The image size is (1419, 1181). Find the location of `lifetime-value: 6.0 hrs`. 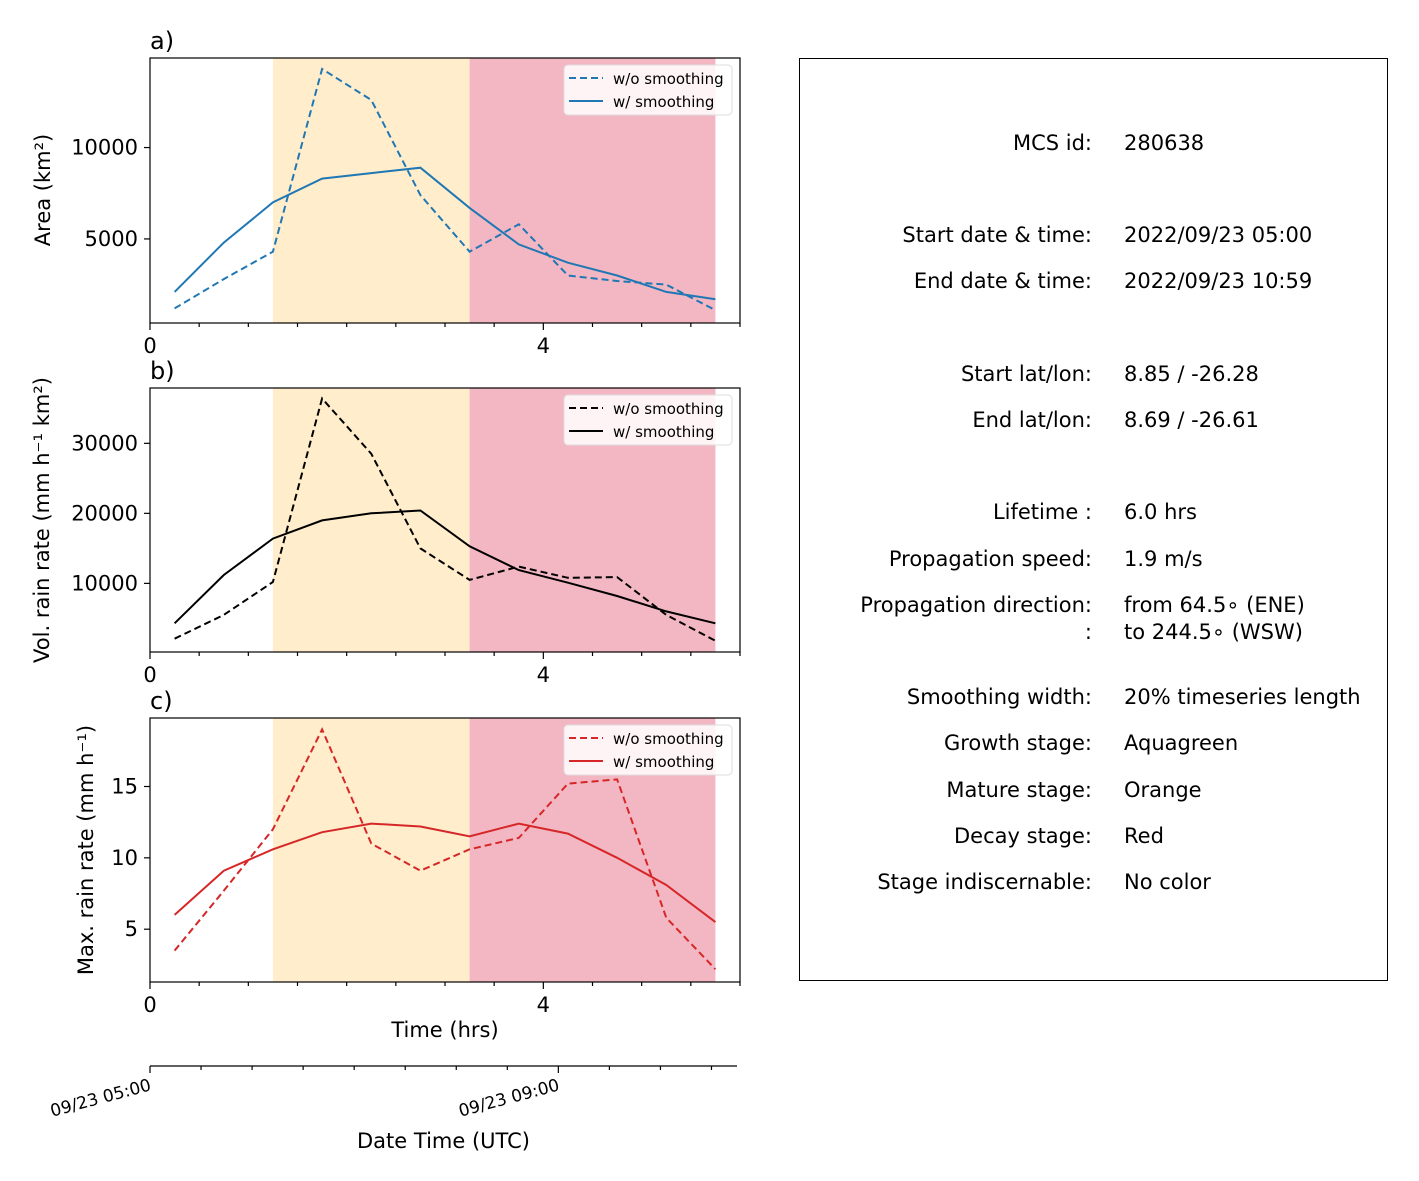

lifetime-value: 6.0 hrs is located at coordinates (1160, 512).